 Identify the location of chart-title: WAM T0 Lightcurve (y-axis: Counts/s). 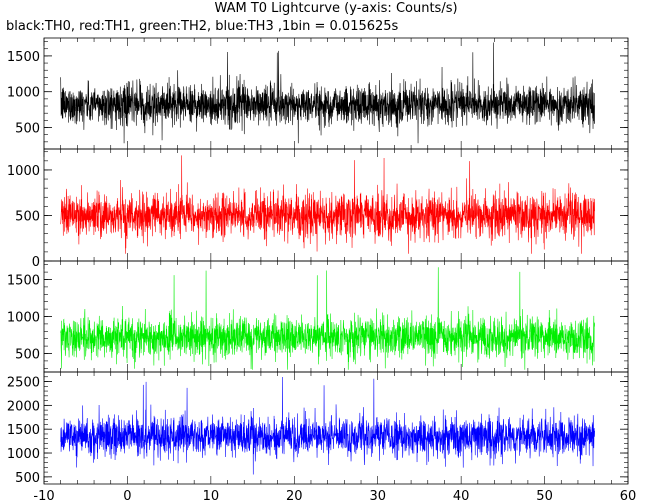
(335, 8).